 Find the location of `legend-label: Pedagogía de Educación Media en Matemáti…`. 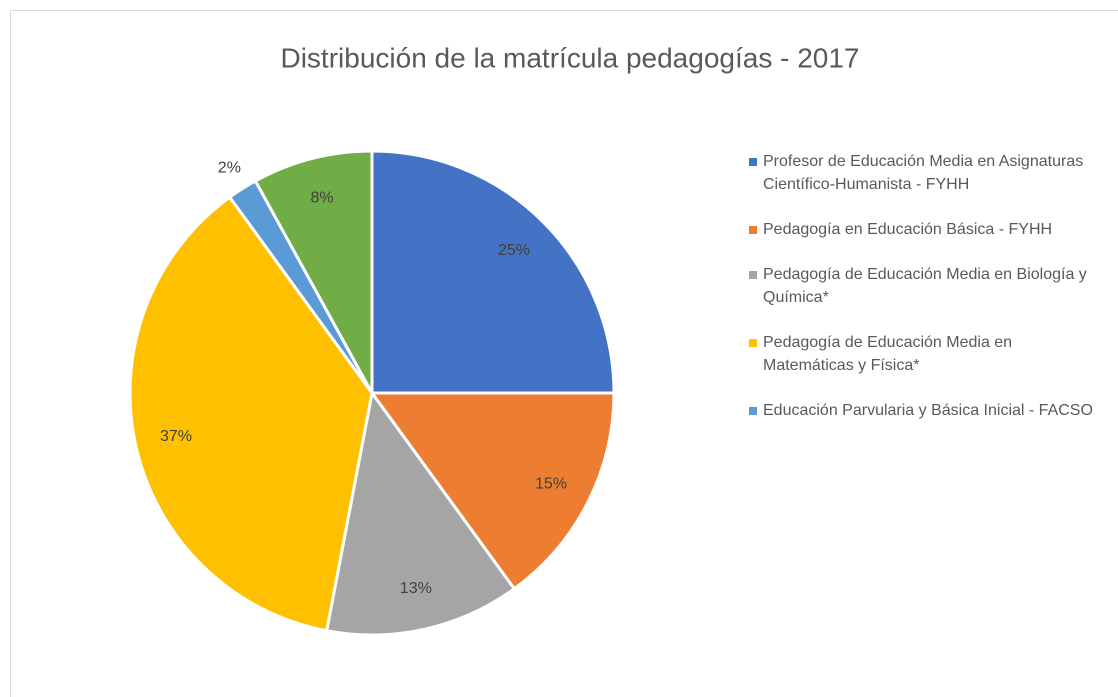

legend-label: Pedagogía de Educación Media en Matemáti… is located at coordinates (888, 354).